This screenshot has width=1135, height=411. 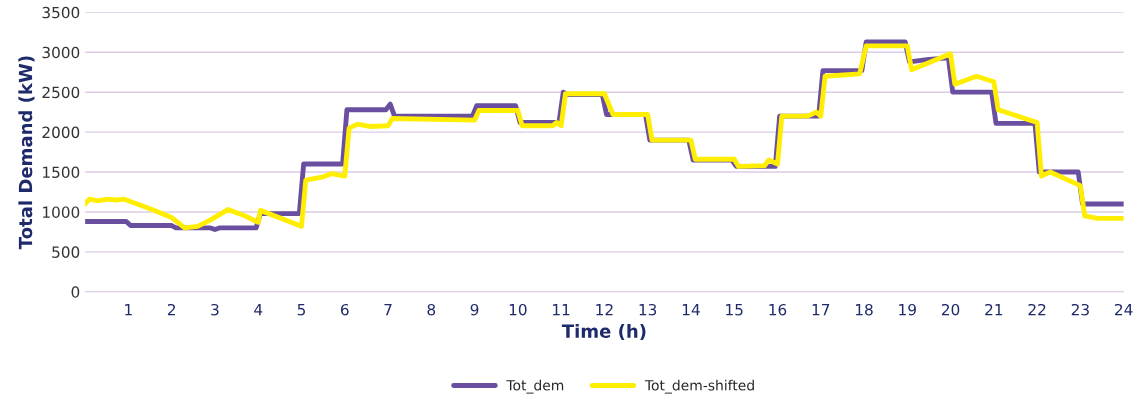 What do you see at coordinates (61, 132) in the screenshot?
I see `y-tick-label: 2000` at bounding box center [61, 132].